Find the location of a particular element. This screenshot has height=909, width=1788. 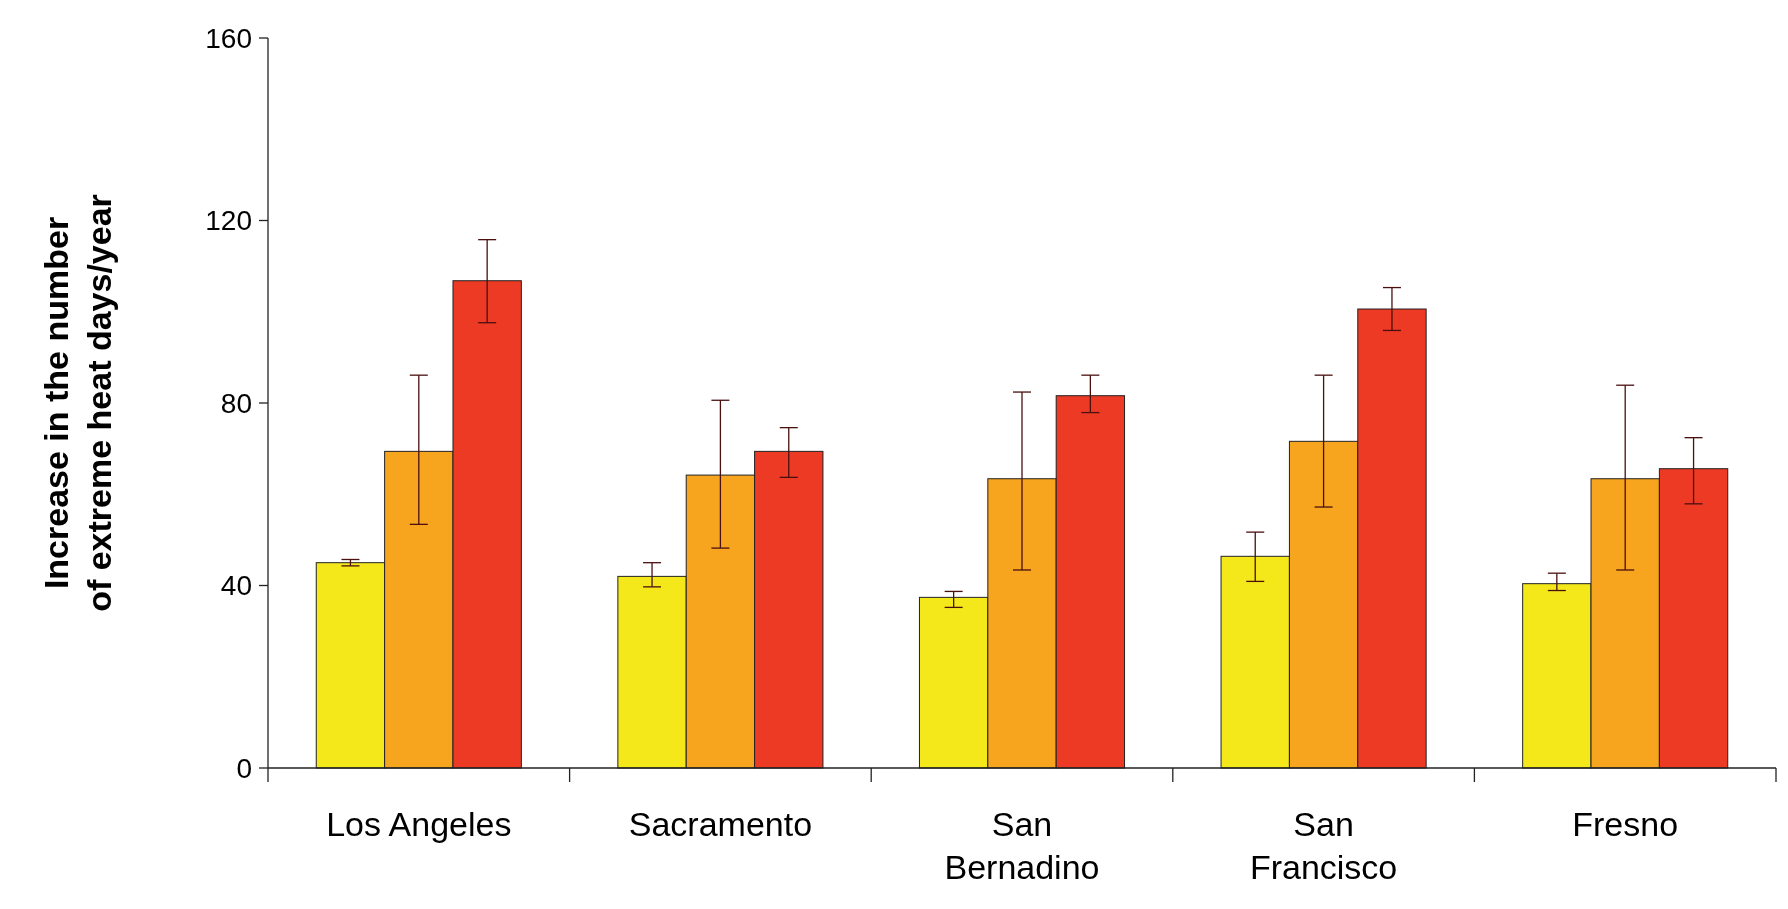

y-tick-label: 120 is located at coordinates (228, 221).